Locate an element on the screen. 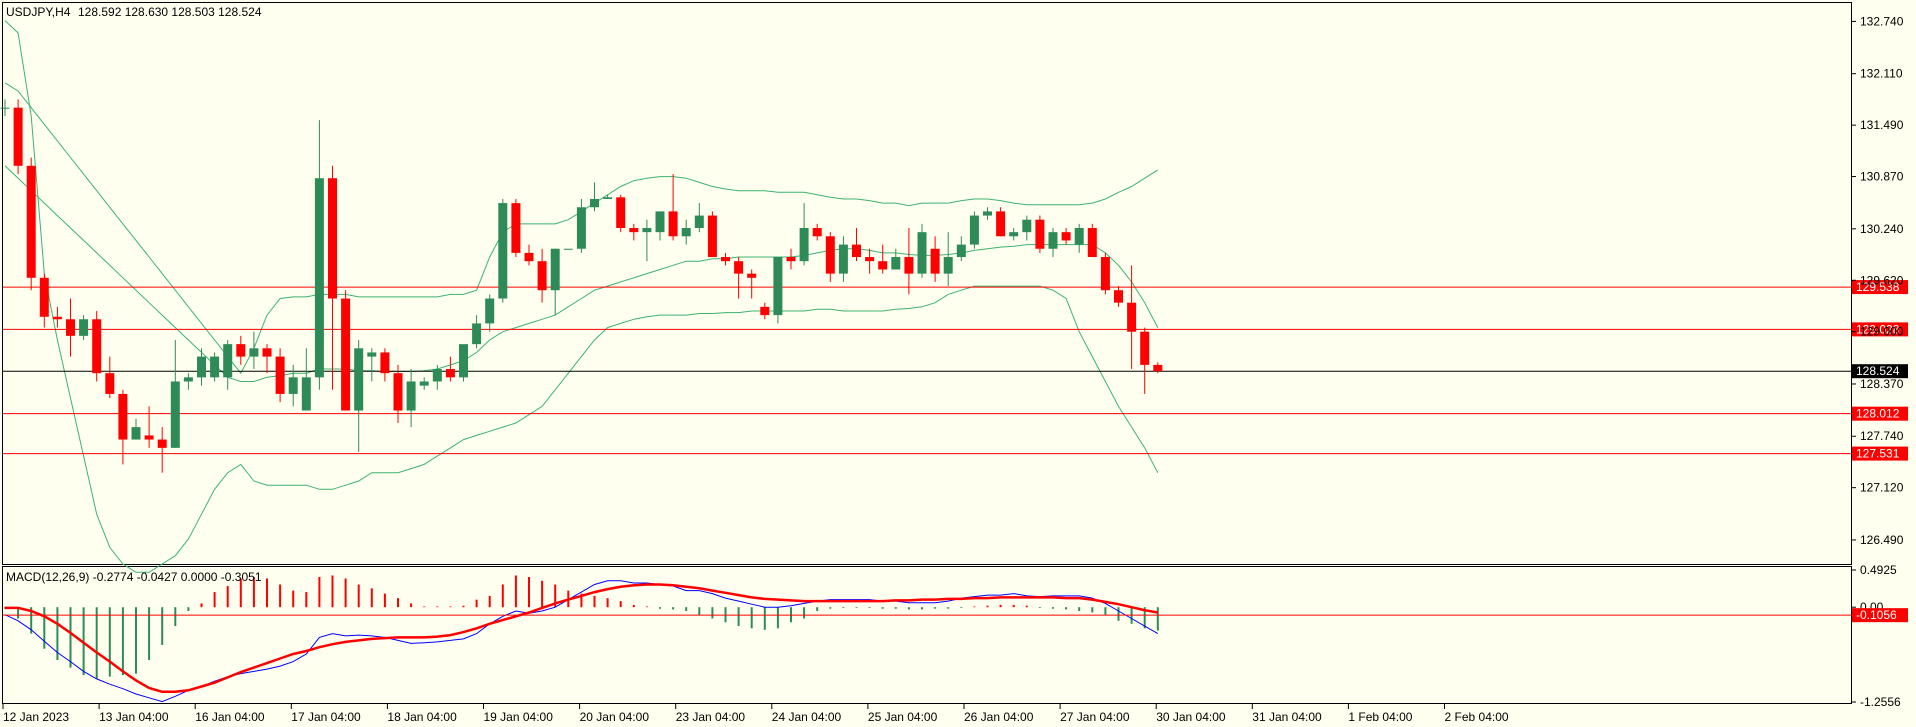 The image size is (1916, 727). time-label: 19 Jan 04:00 is located at coordinates (519, 717).